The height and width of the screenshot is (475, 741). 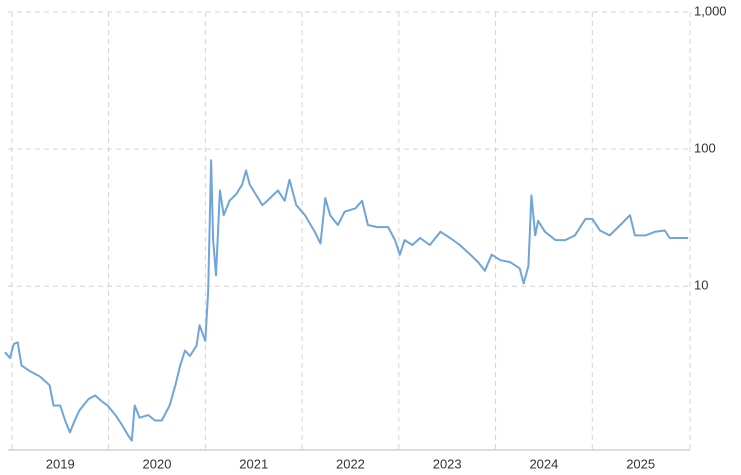 What do you see at coordinates (543, 463) in the screenshot?
I see `x-tick-label: 2024` at bounding box center [543, 463].